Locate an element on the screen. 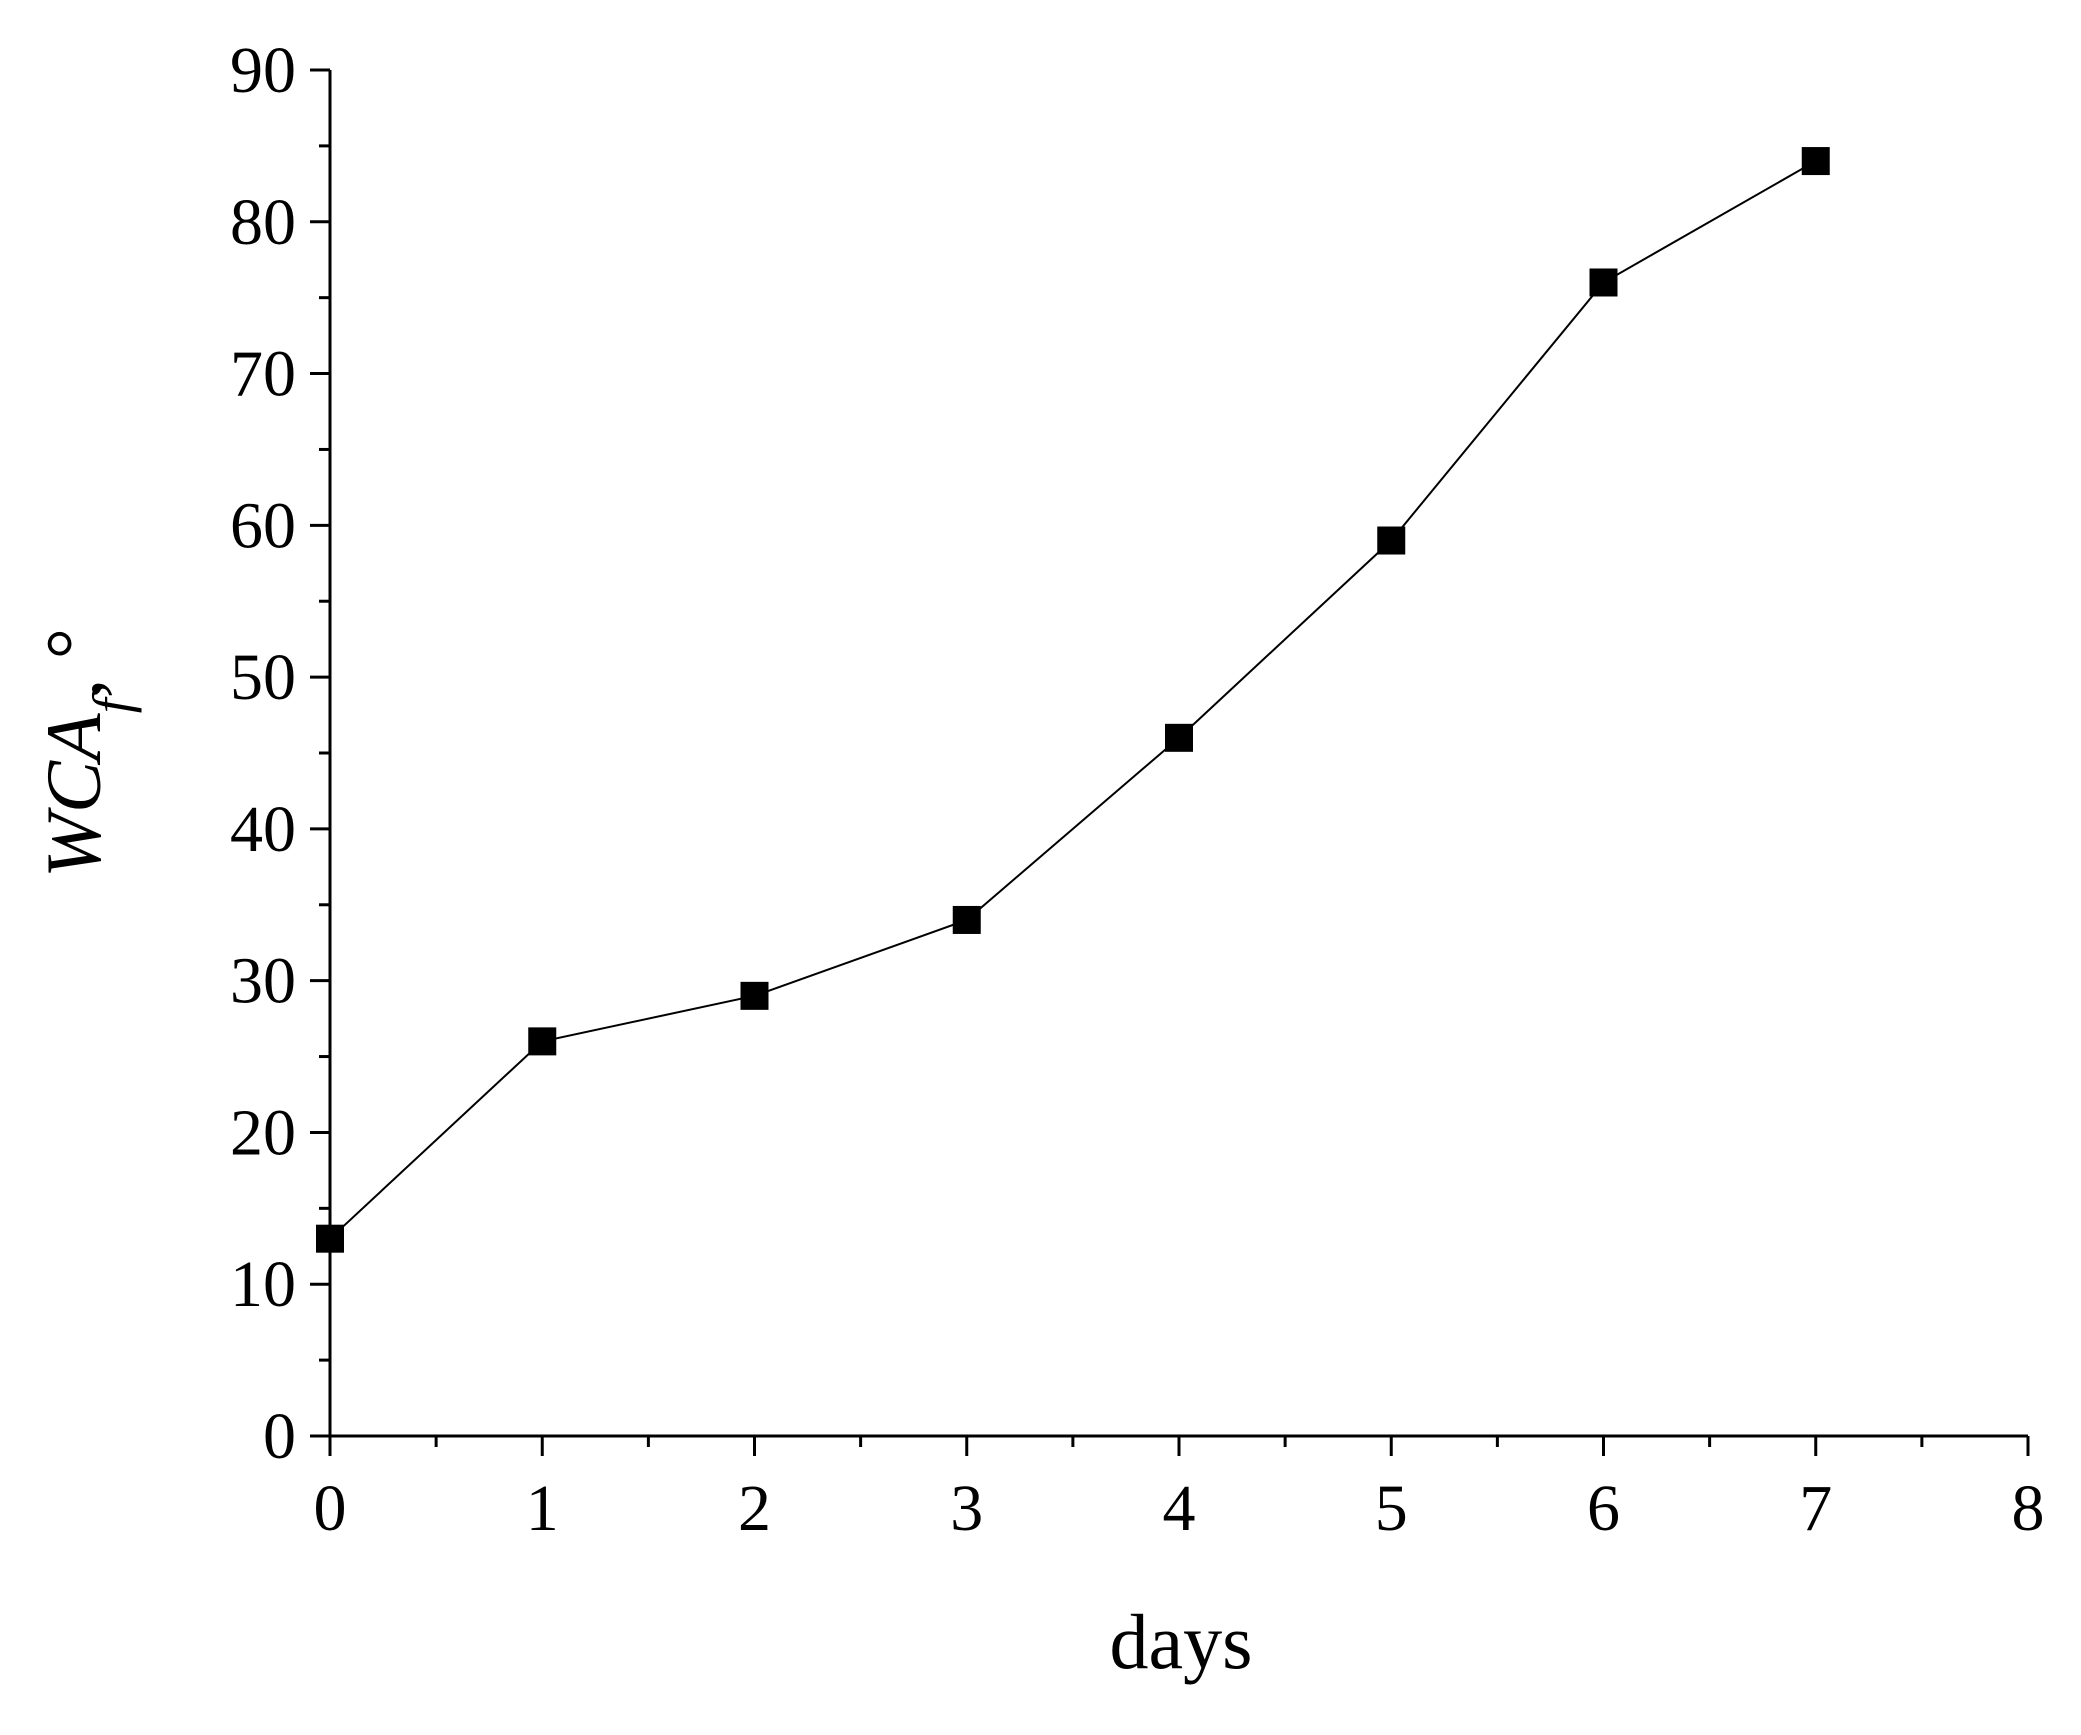 The height and width of the screenshot is (1735, 2081). svg-text: WCAf, ° is located at coordinates (86, 753).